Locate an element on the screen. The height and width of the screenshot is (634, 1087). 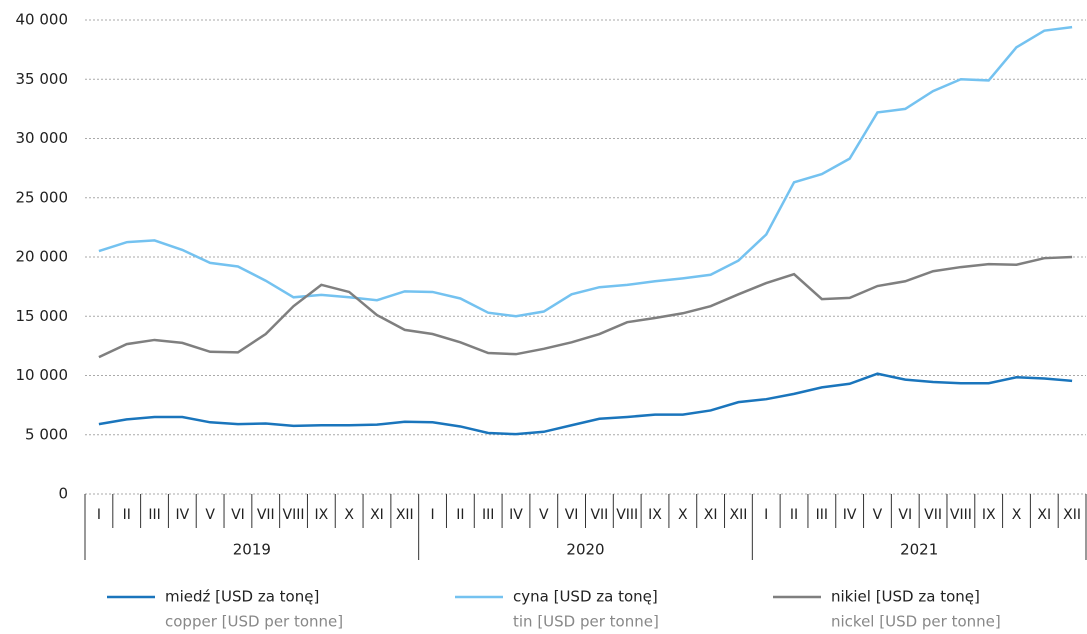
y-tick-label: 40 000 is located at coordinates (42, 20).